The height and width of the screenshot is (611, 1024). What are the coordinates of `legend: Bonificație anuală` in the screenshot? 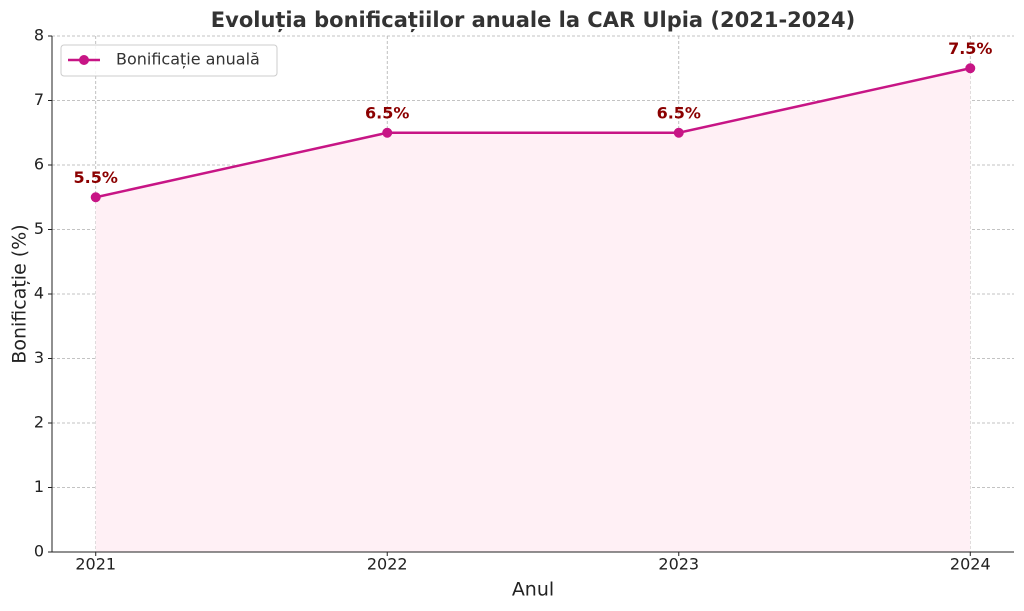 It's located at (169, 60).